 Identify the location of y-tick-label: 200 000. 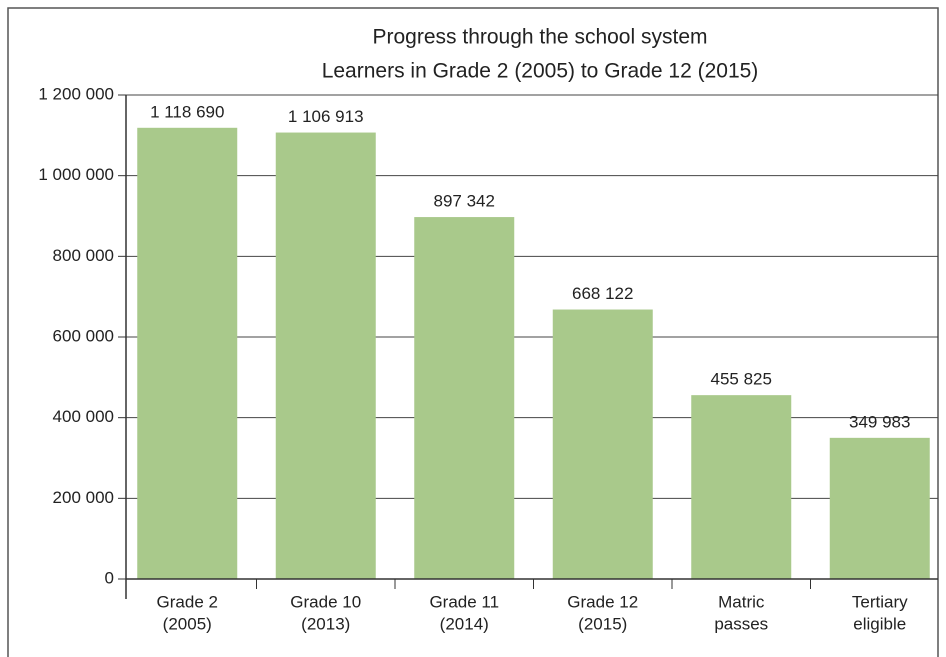
(83, 497).